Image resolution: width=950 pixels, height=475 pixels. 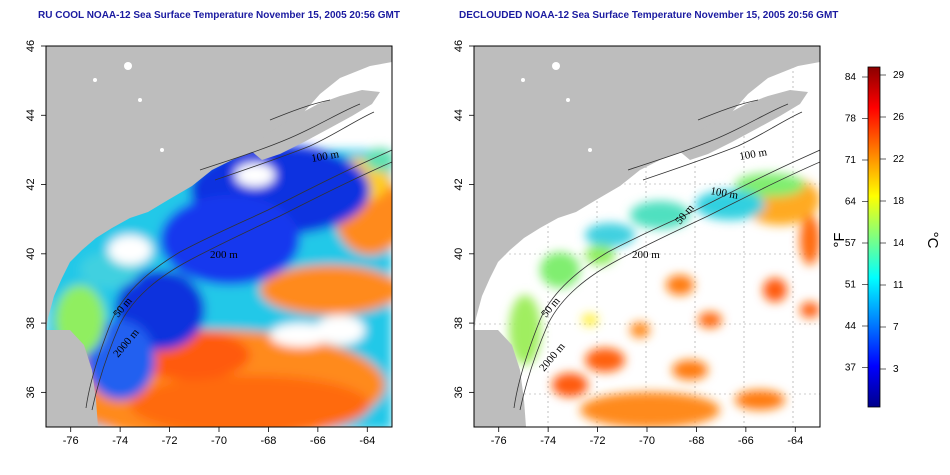 What do you see at coordinates (899, 75) in the screenshot?
I see `colorbar-celsius-tick: 29` at bounding box center [899, 75].